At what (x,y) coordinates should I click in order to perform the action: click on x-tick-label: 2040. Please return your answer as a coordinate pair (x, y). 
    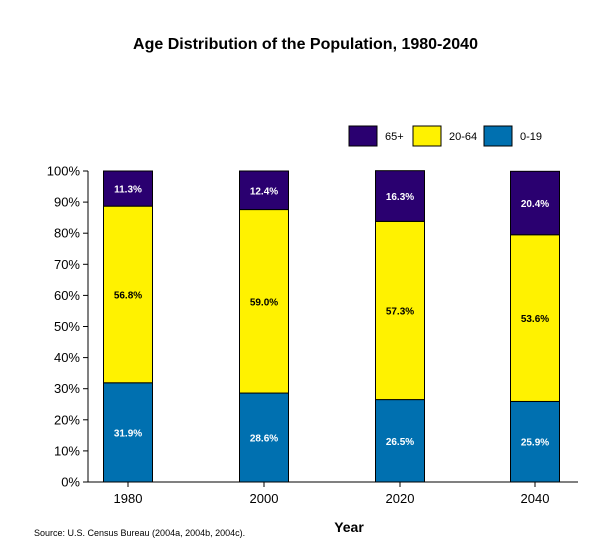
    Looking at the image, I should click on (535, 498).